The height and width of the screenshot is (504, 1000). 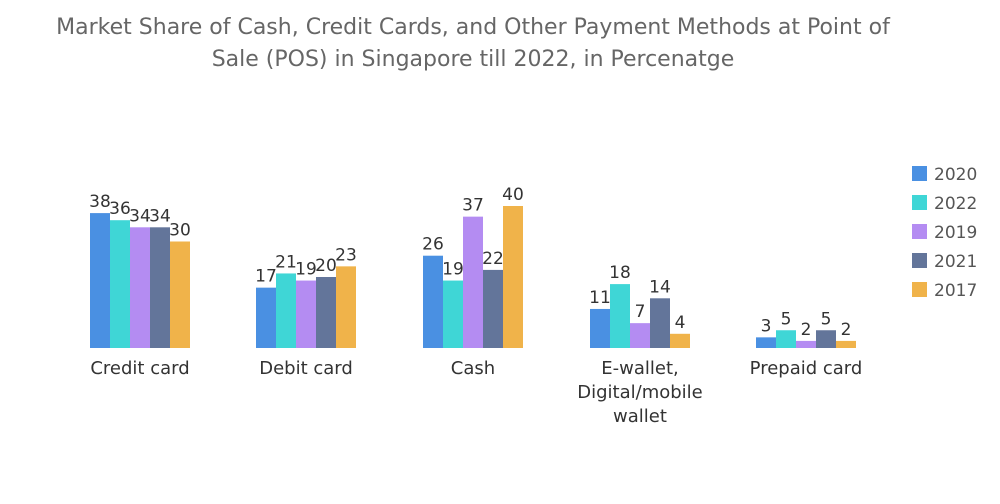 I want to click on data-label-2017-cat-4: 2, so click(x=846, y=330).